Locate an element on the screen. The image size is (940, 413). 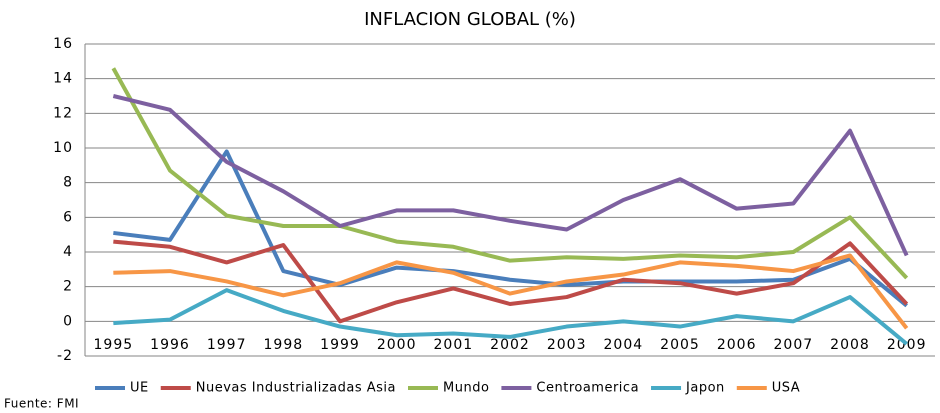
x-tick-label: 2007 is located at coordinates (794, 345).